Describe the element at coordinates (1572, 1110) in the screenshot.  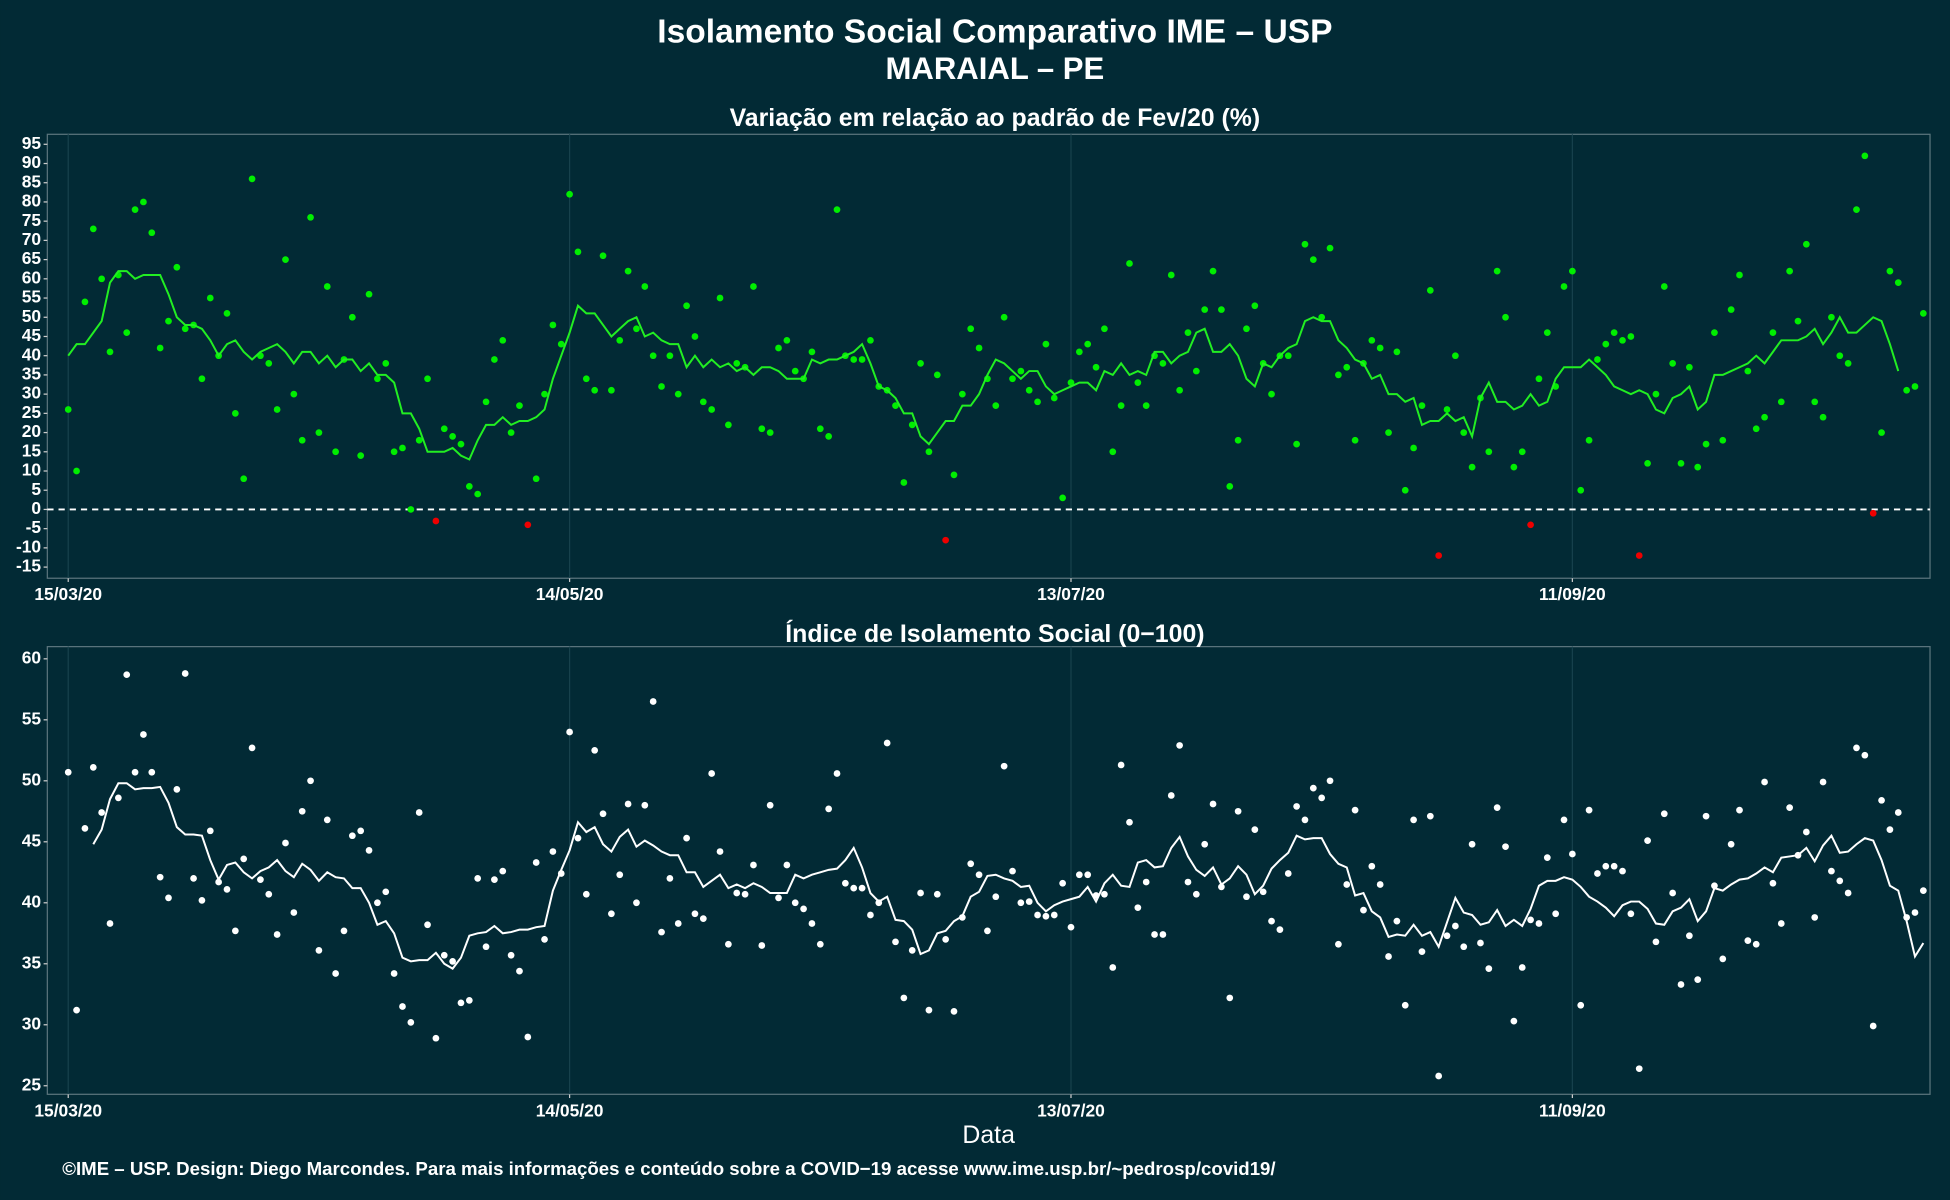
I see `x-tick-label: 11/09/20` at that location.